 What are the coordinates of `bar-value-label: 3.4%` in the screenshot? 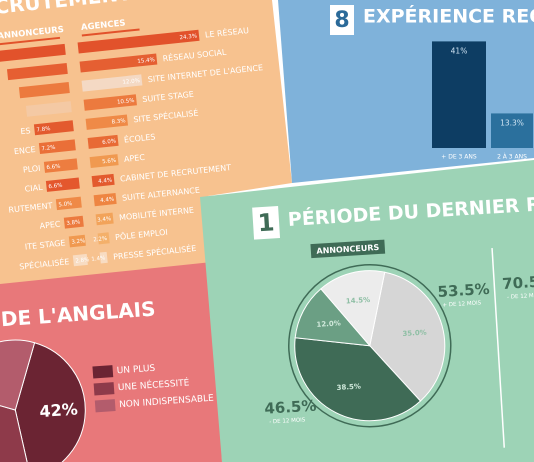 It's located at (104, 219).